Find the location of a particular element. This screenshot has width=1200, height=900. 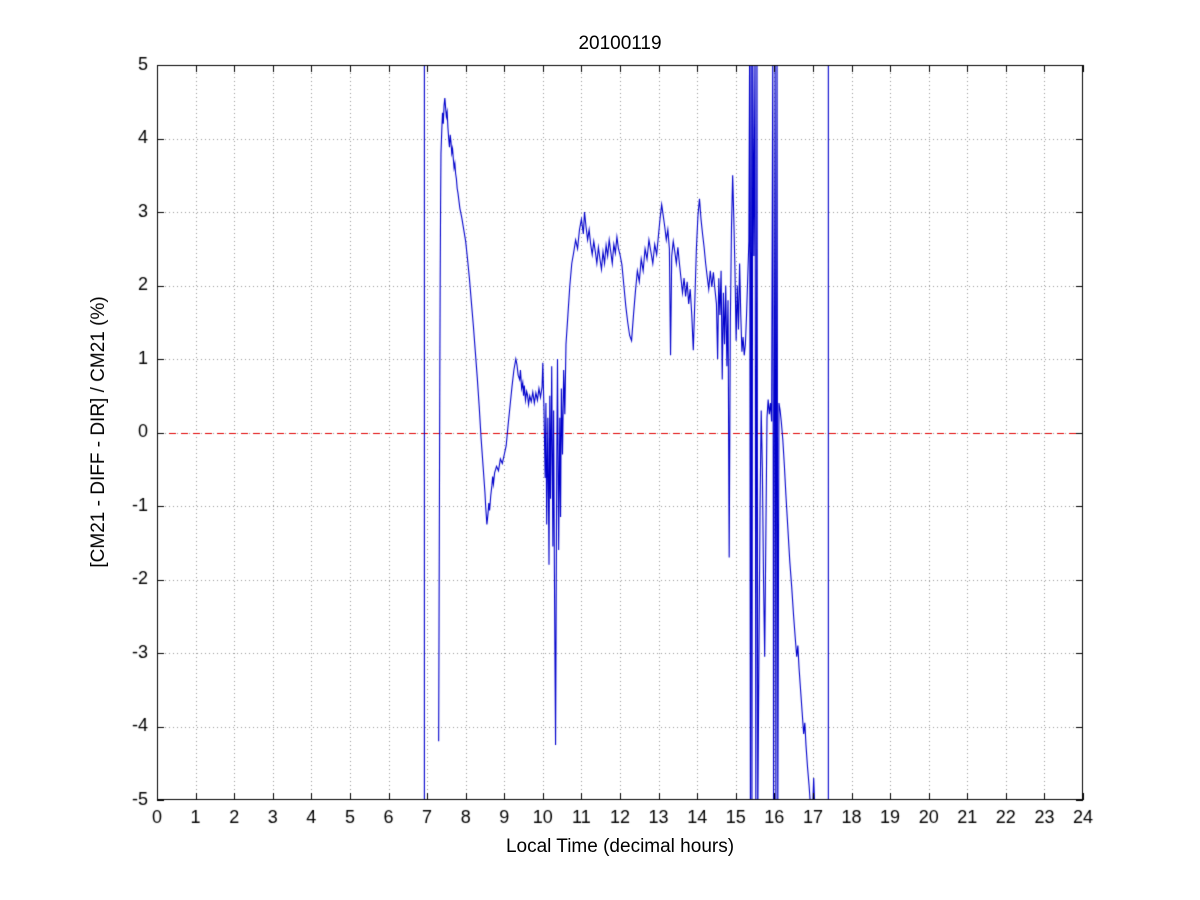

chart-title: 20100119 is located at coordinates (620, 43).